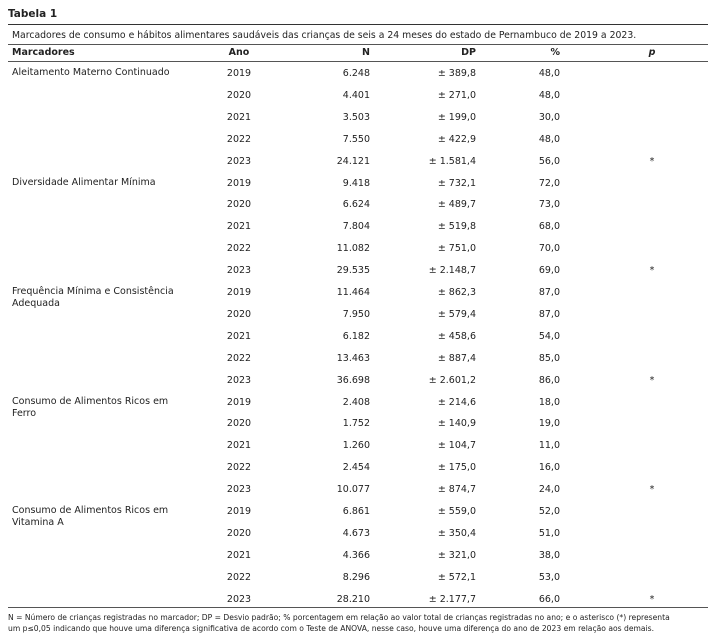  I want to click on table-cell: ± 874,7, so click(456, 490).